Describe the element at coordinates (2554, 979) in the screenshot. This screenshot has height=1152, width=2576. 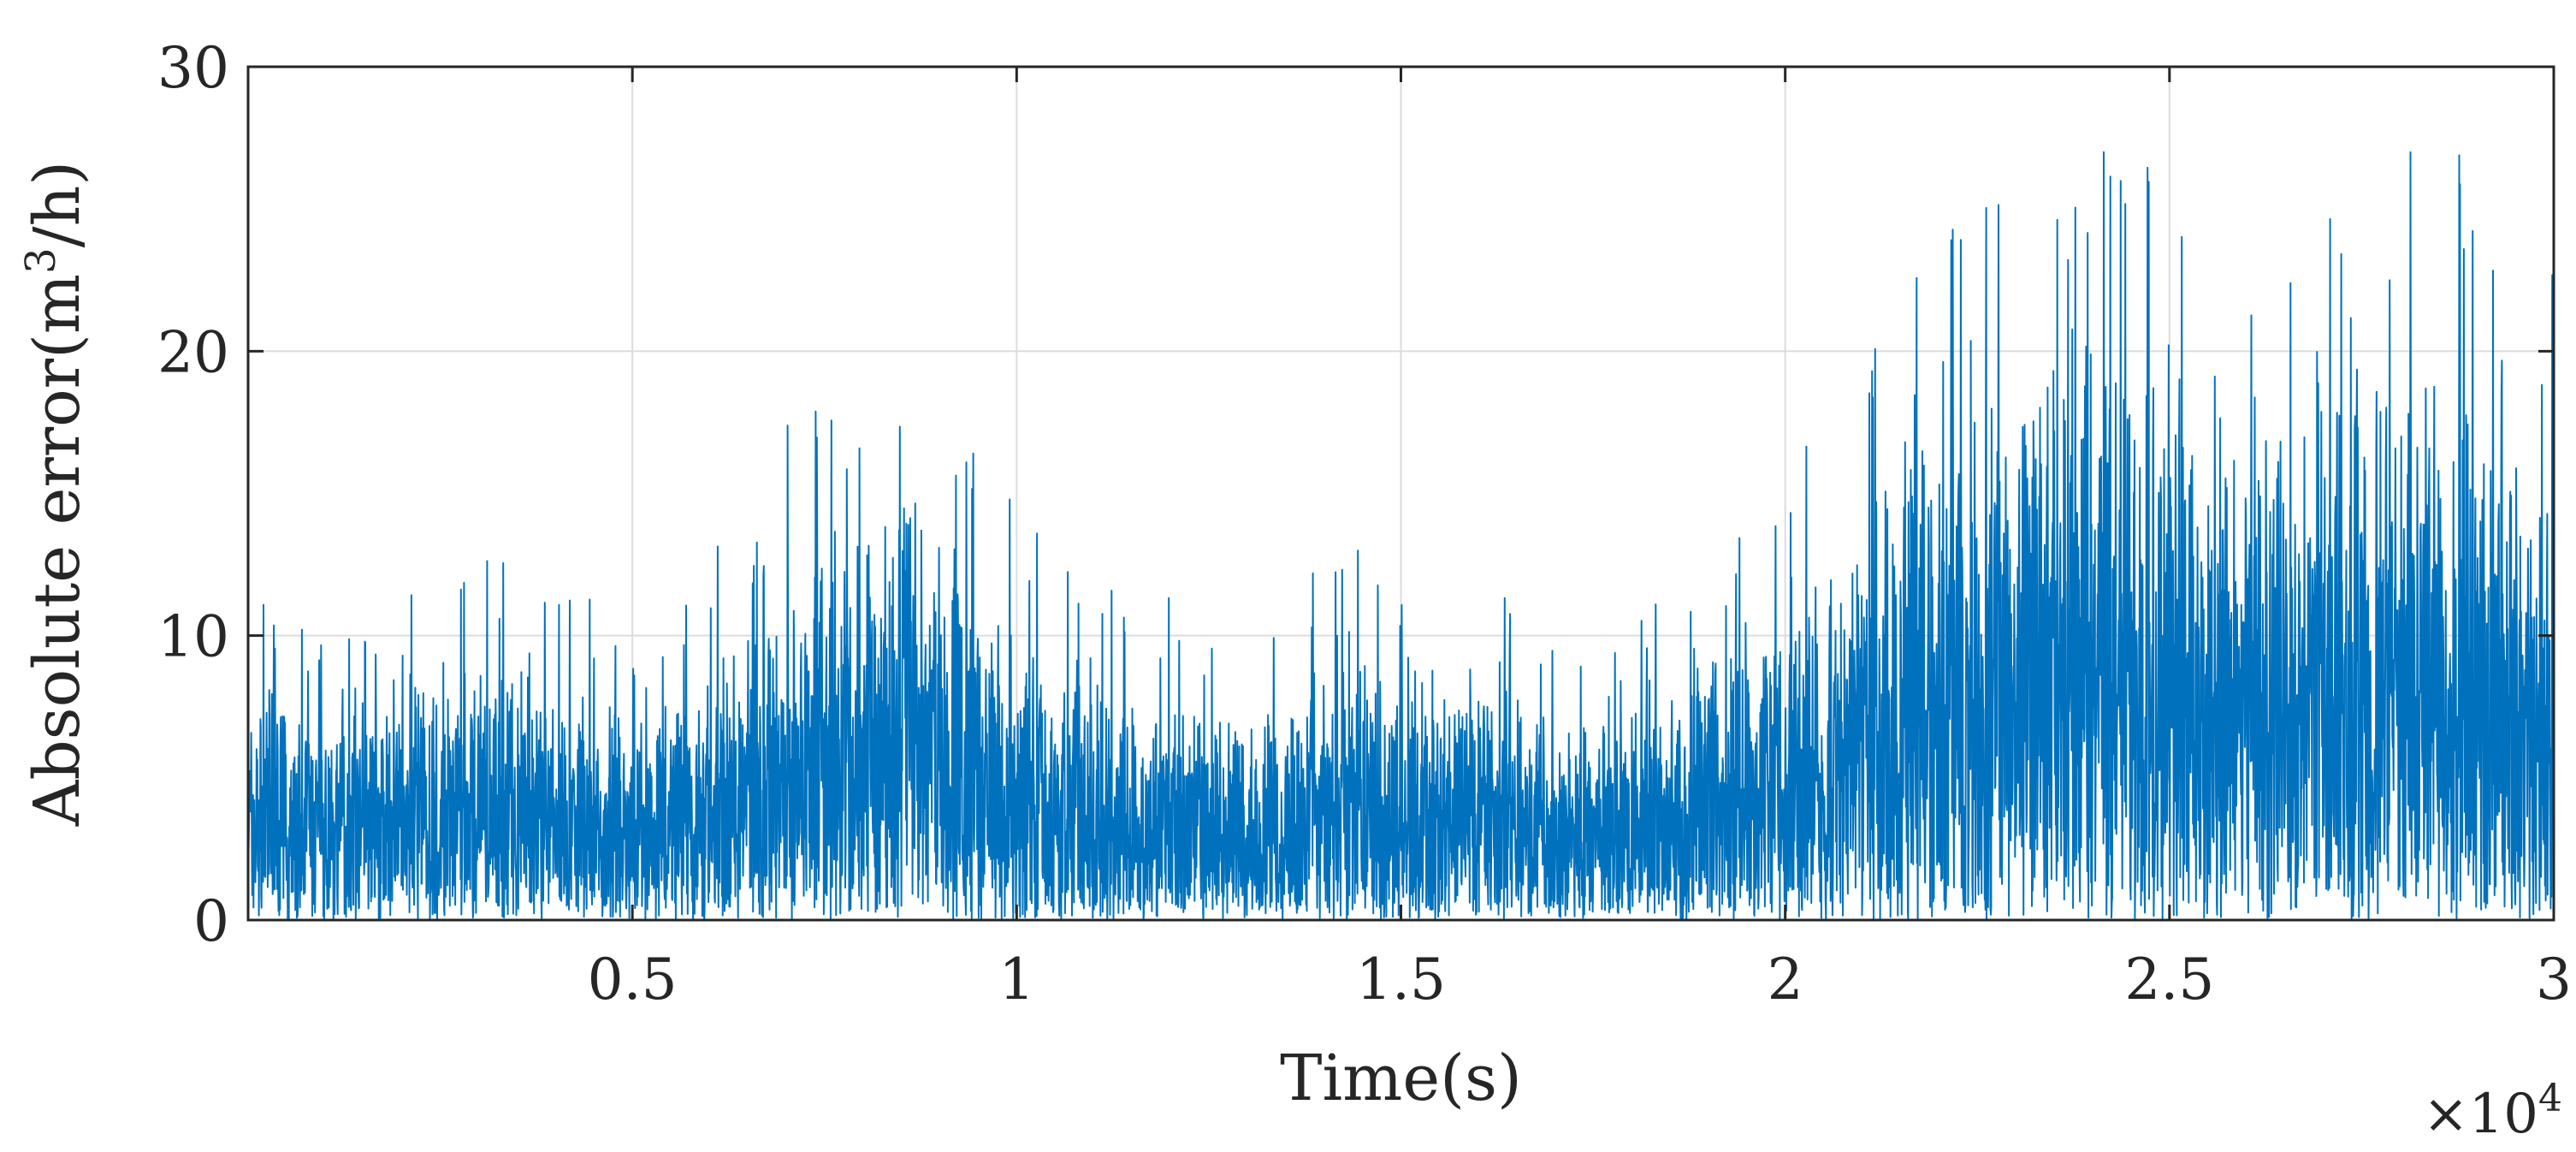
I see `x-tick-label: 3` at that location.